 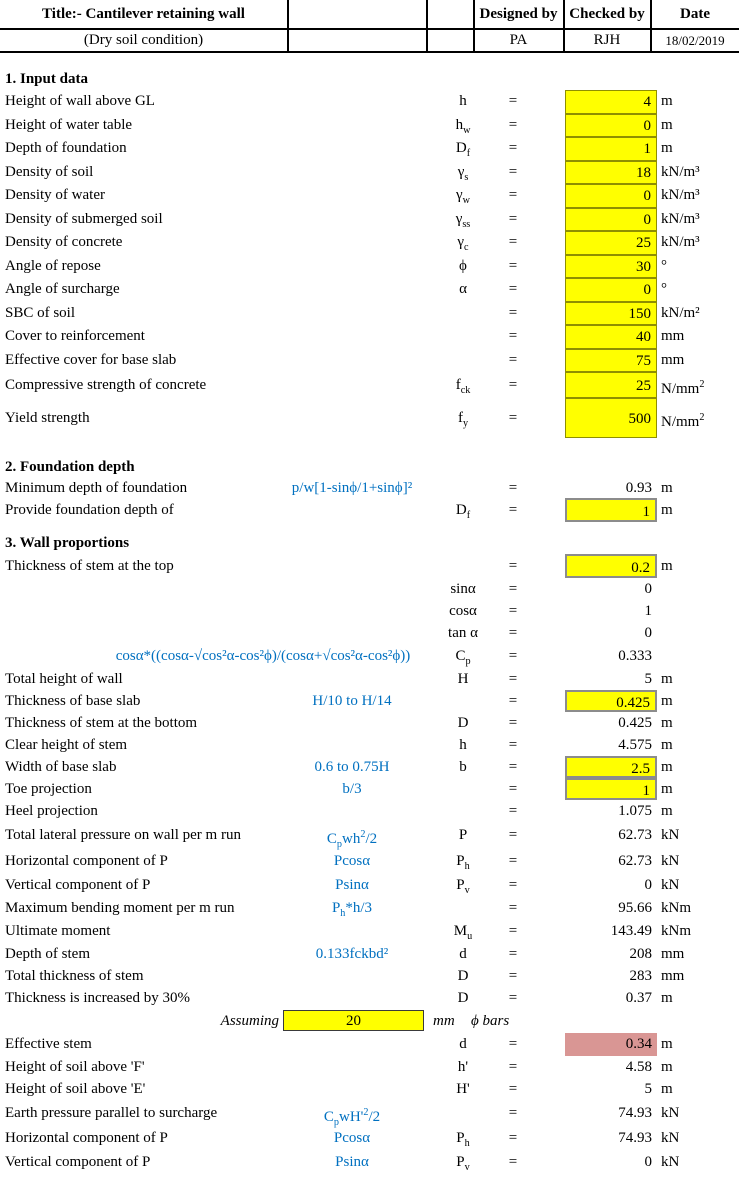 I want to click on row-label: Horizontal component of P, so click(x=86, y=1138).